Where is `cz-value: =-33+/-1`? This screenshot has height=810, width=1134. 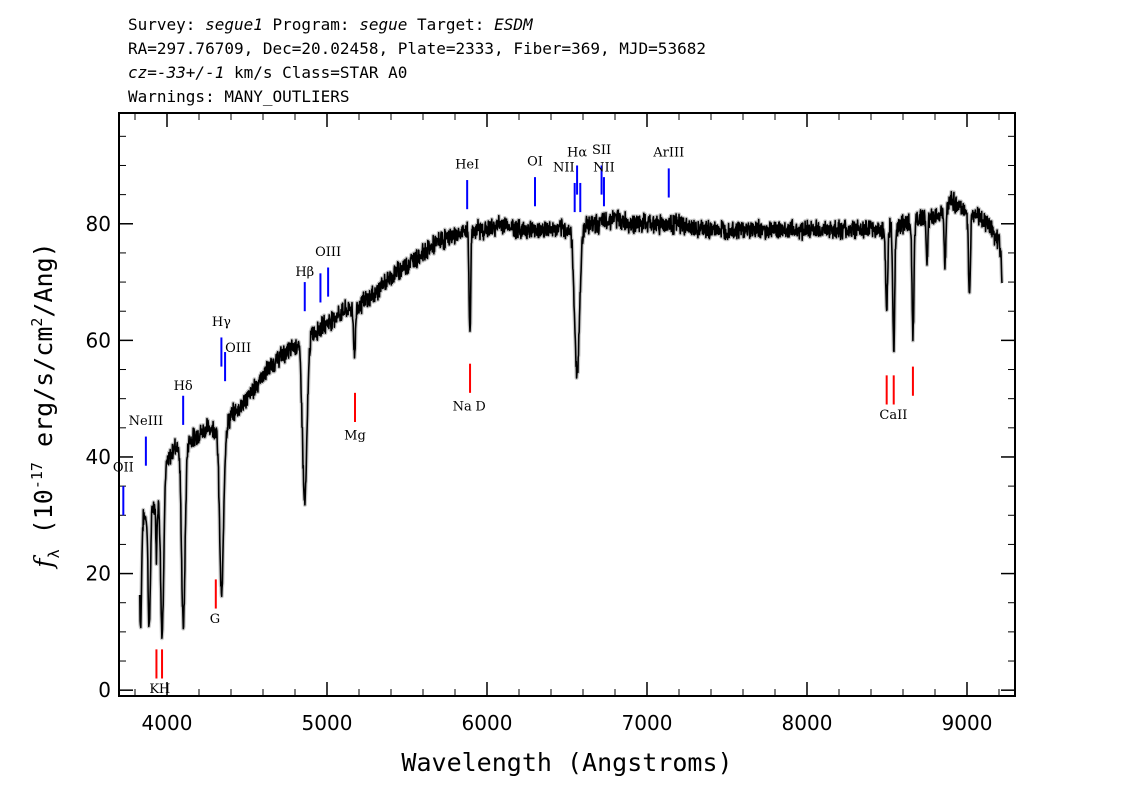 cz-value: =-33+/-1 is located at coordinates (185, 72).